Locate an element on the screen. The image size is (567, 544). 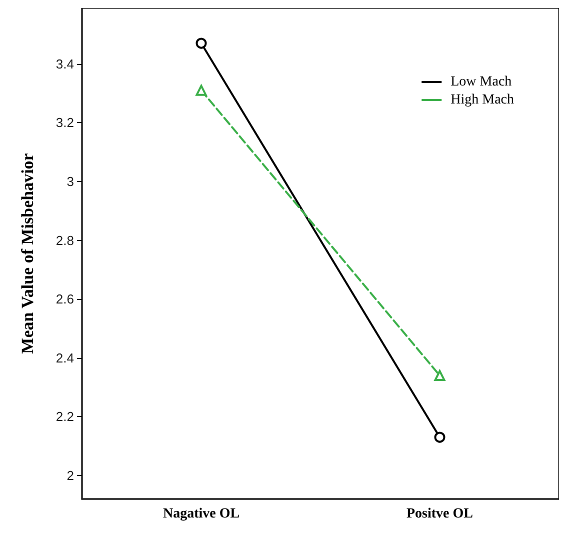
y-tick-label: 3.4 is located at coordinates (65, 64).